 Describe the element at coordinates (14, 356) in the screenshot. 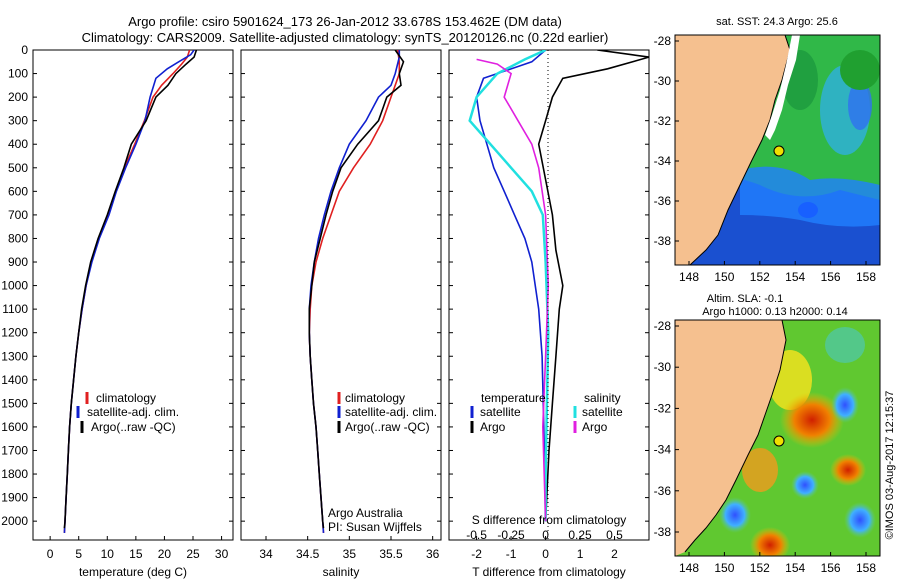

I see `depth-tick-label: 1300` at that location.